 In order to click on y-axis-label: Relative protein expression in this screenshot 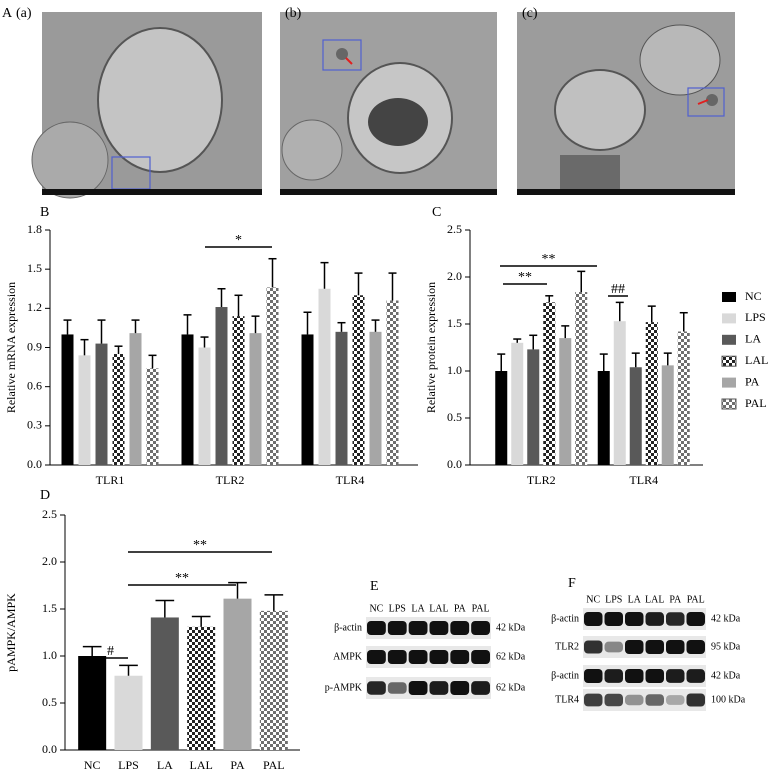, I will do `click(431, 347)`.